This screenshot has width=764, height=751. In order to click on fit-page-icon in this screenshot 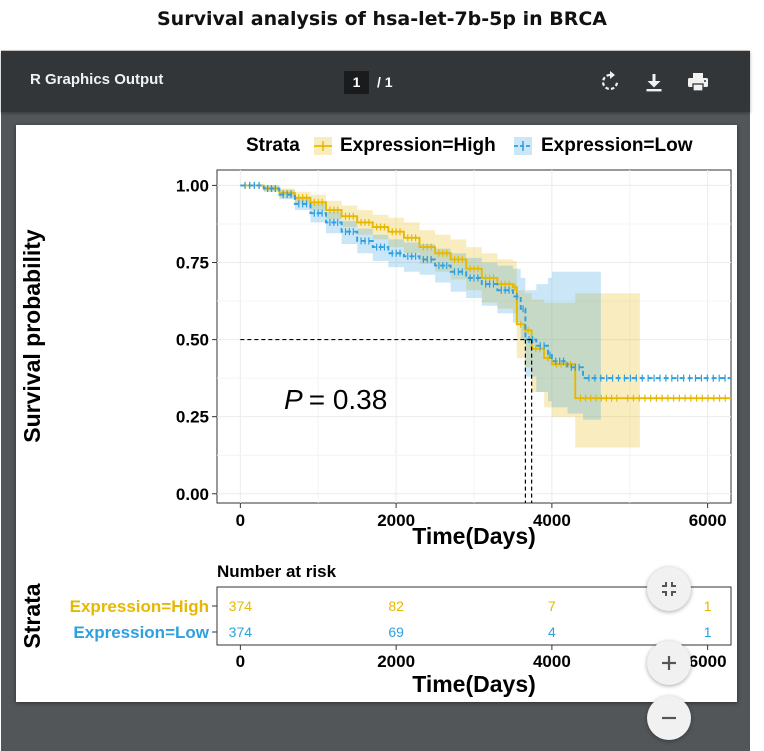, I will do `click(669, 589)`.